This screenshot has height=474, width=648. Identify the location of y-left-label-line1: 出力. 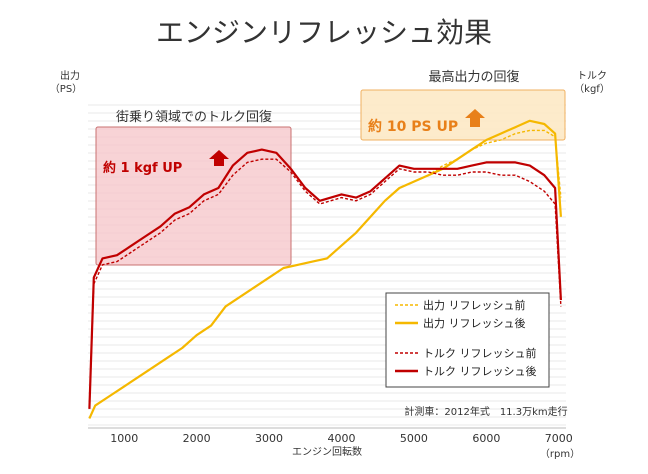
(70, 75).